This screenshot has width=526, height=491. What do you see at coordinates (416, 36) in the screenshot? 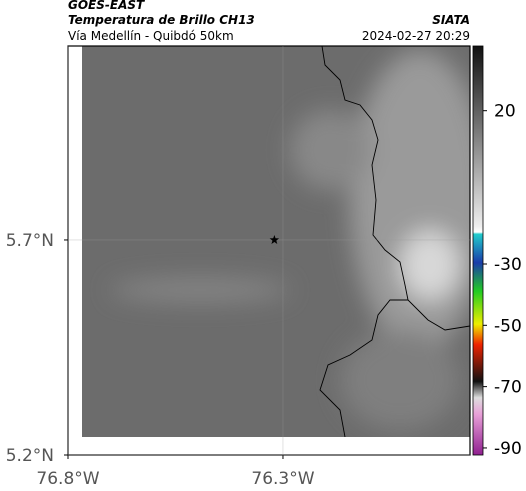
I see `datetime: 2024-02-27 20:29` at bounding box center [416, 36].